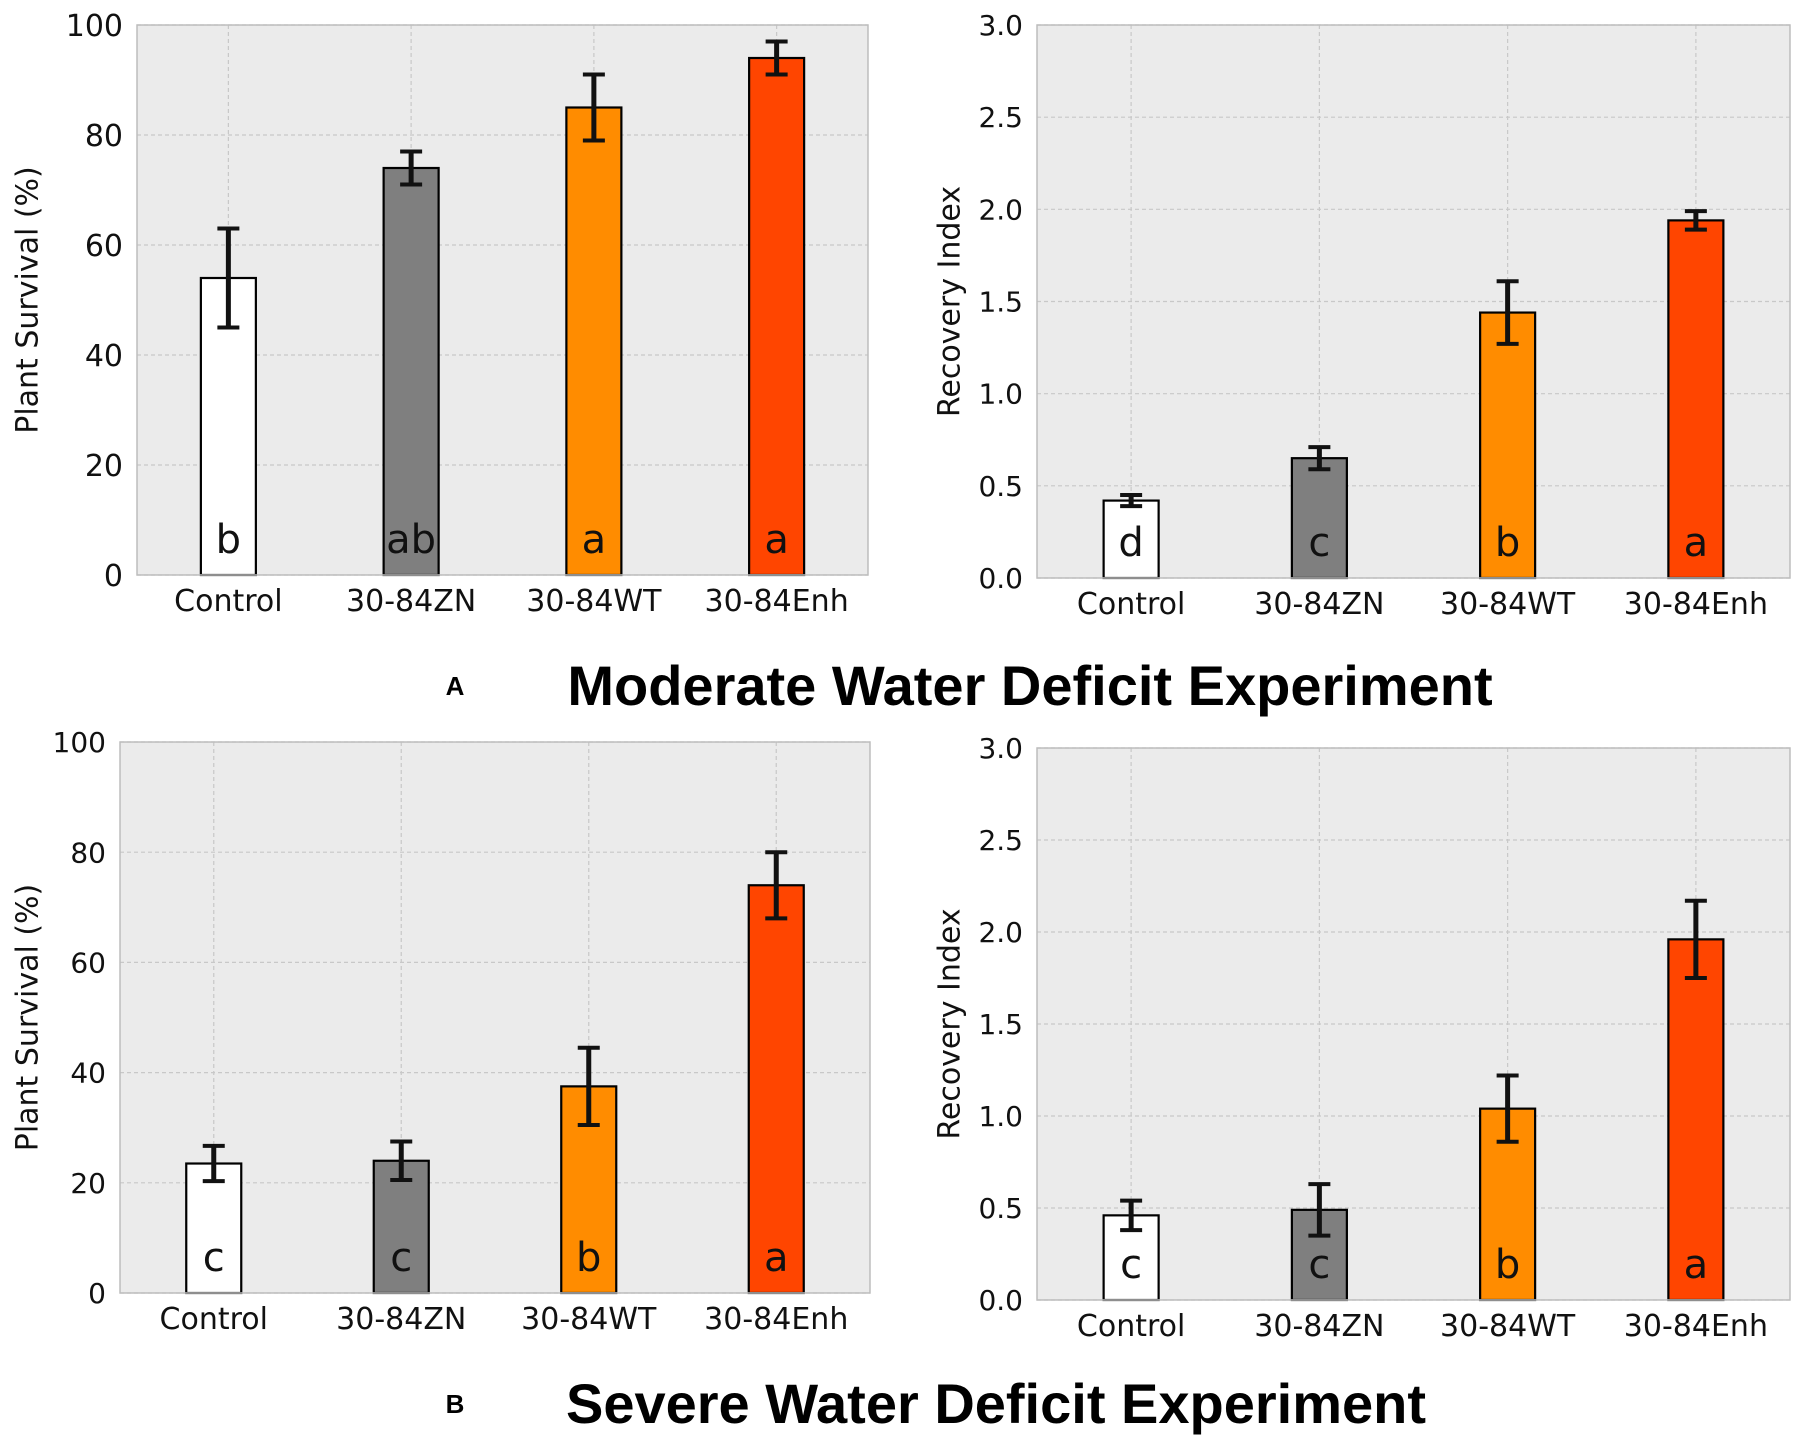 The width and height of the screenshot is (1800, 1449). What do you see at coordinates (1130, 543) in the screenshot?
I see `significance-letter: d` at bounding box center [1130, 543].